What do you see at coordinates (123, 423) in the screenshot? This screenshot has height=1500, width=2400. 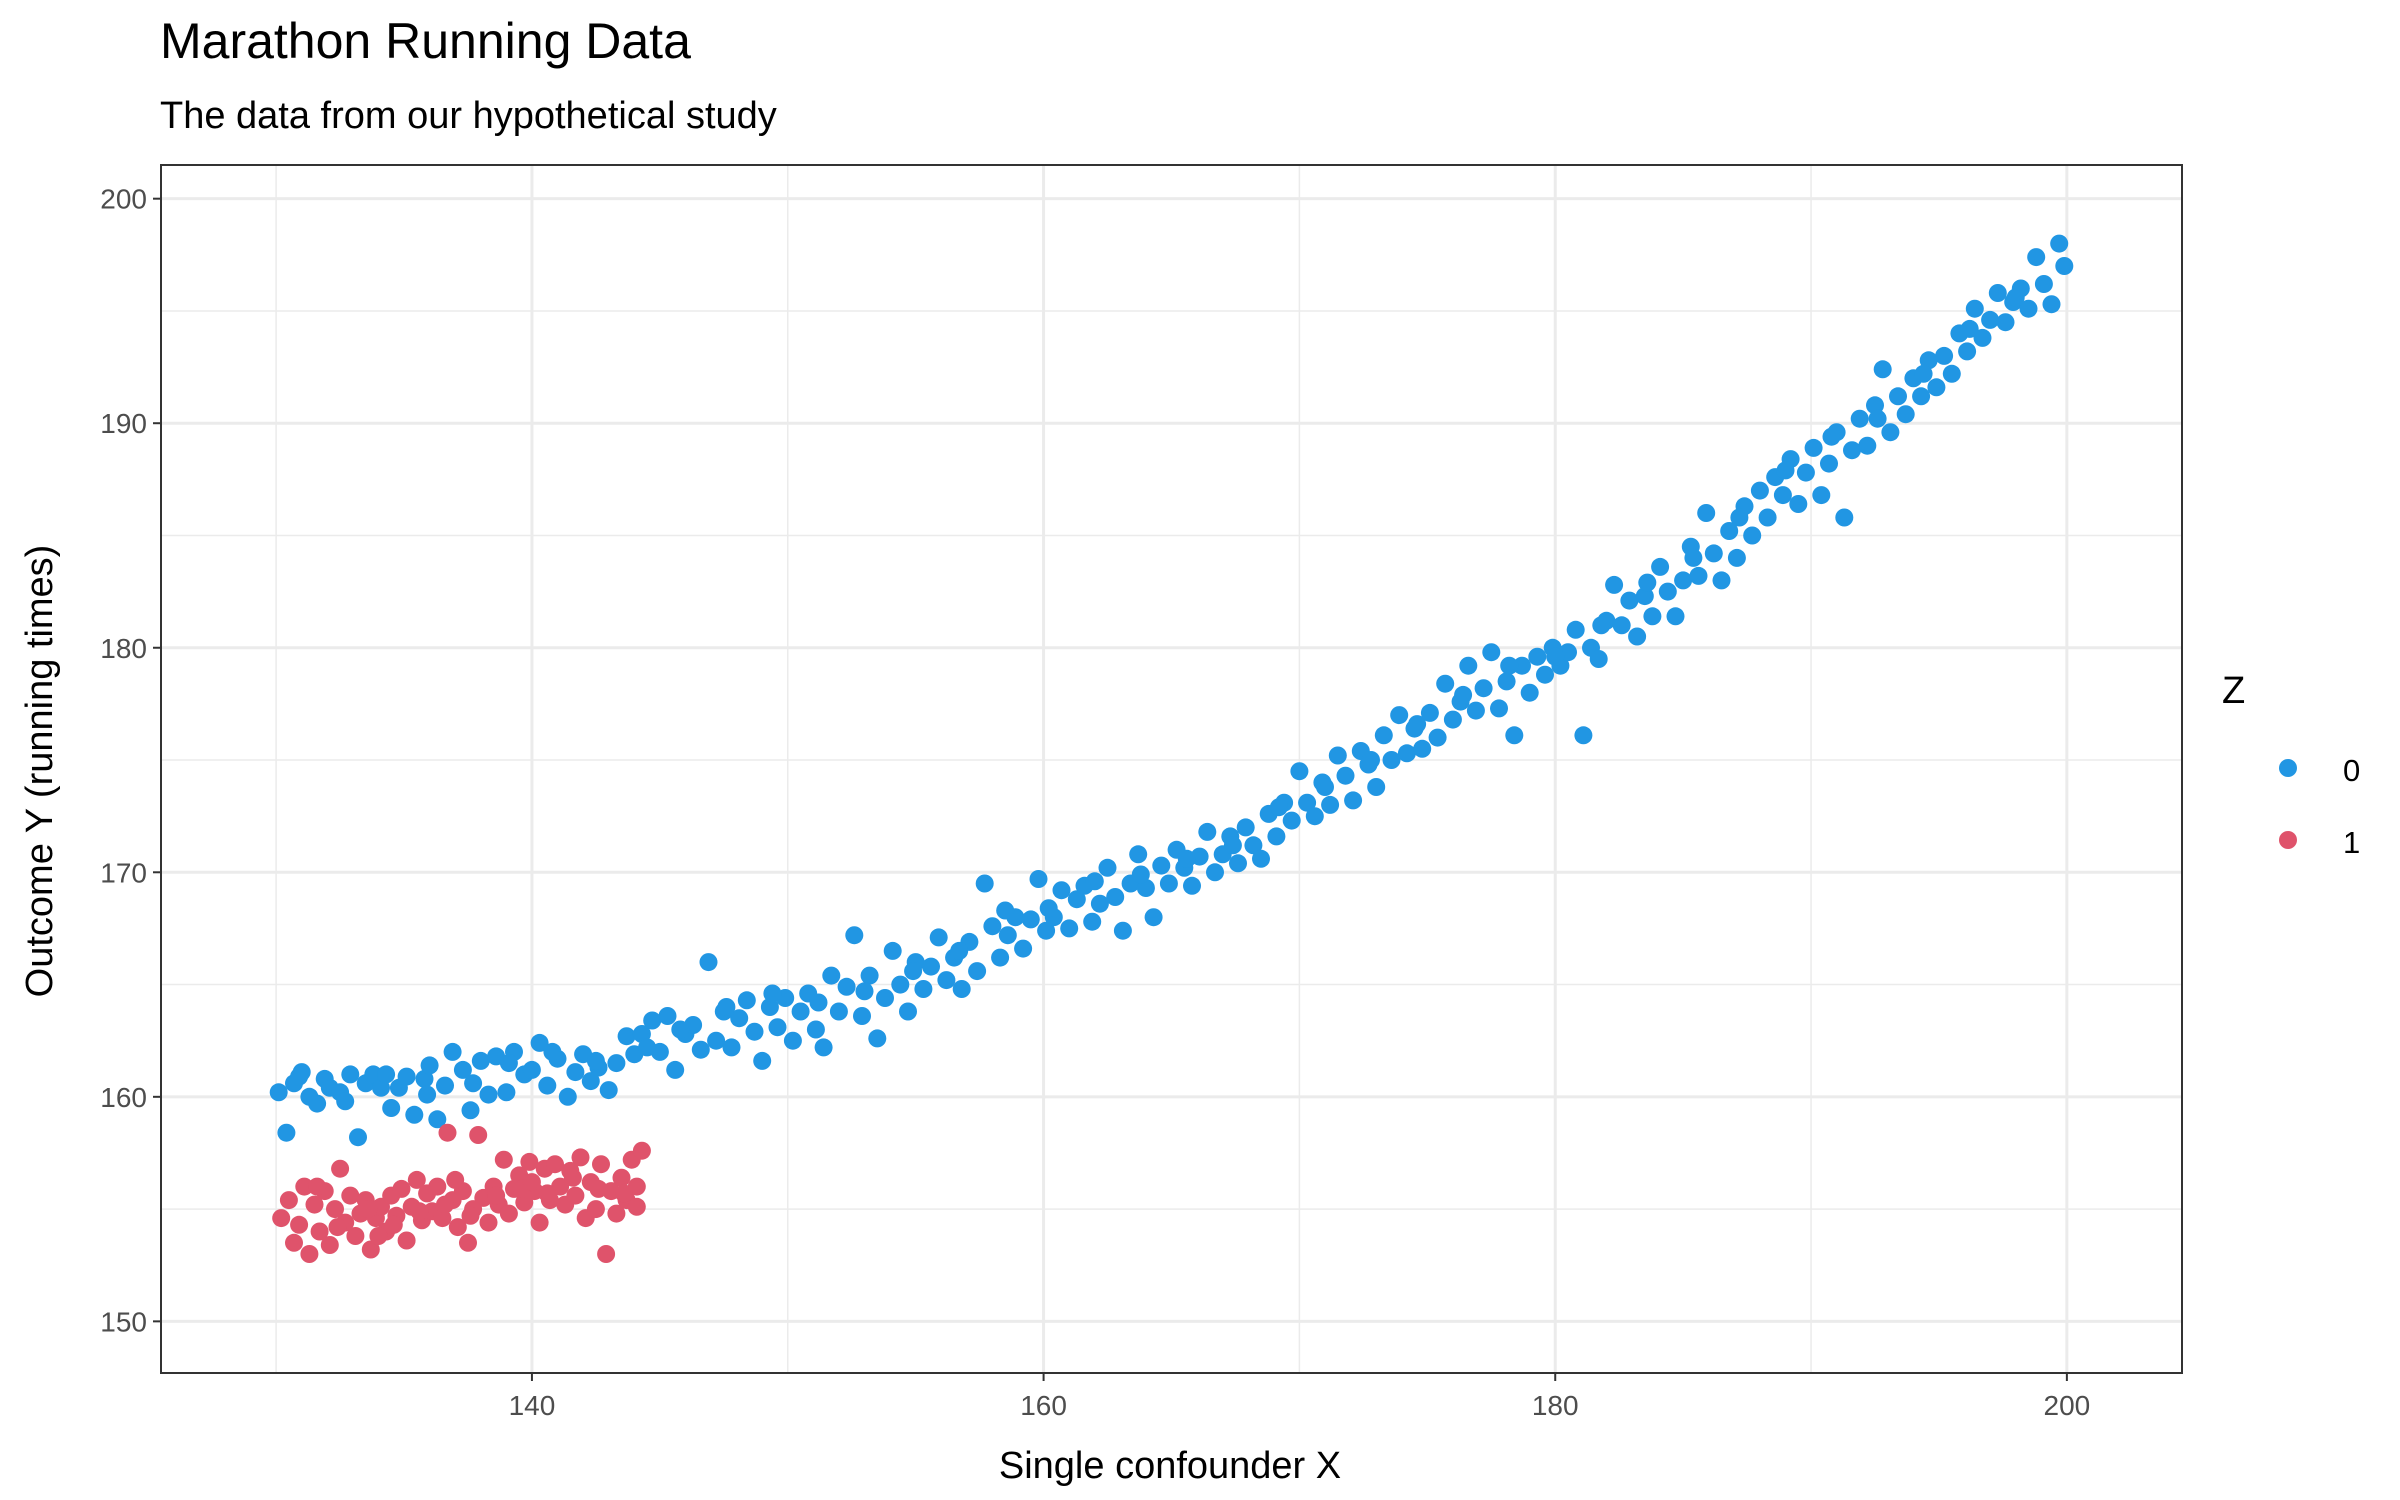 I see `y-tick-label: 190` at bounding box center [123, 423].